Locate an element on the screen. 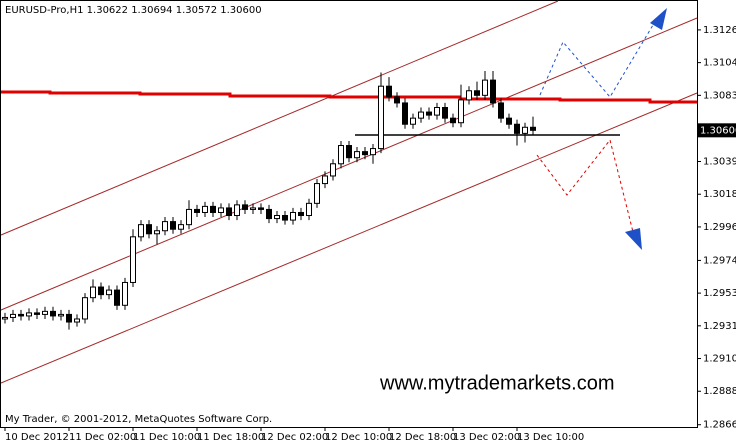 Image resolution: width=736 pixels, height=445 pixels. y-tick-label: 1.30395 is located at coordinates (719, 162).